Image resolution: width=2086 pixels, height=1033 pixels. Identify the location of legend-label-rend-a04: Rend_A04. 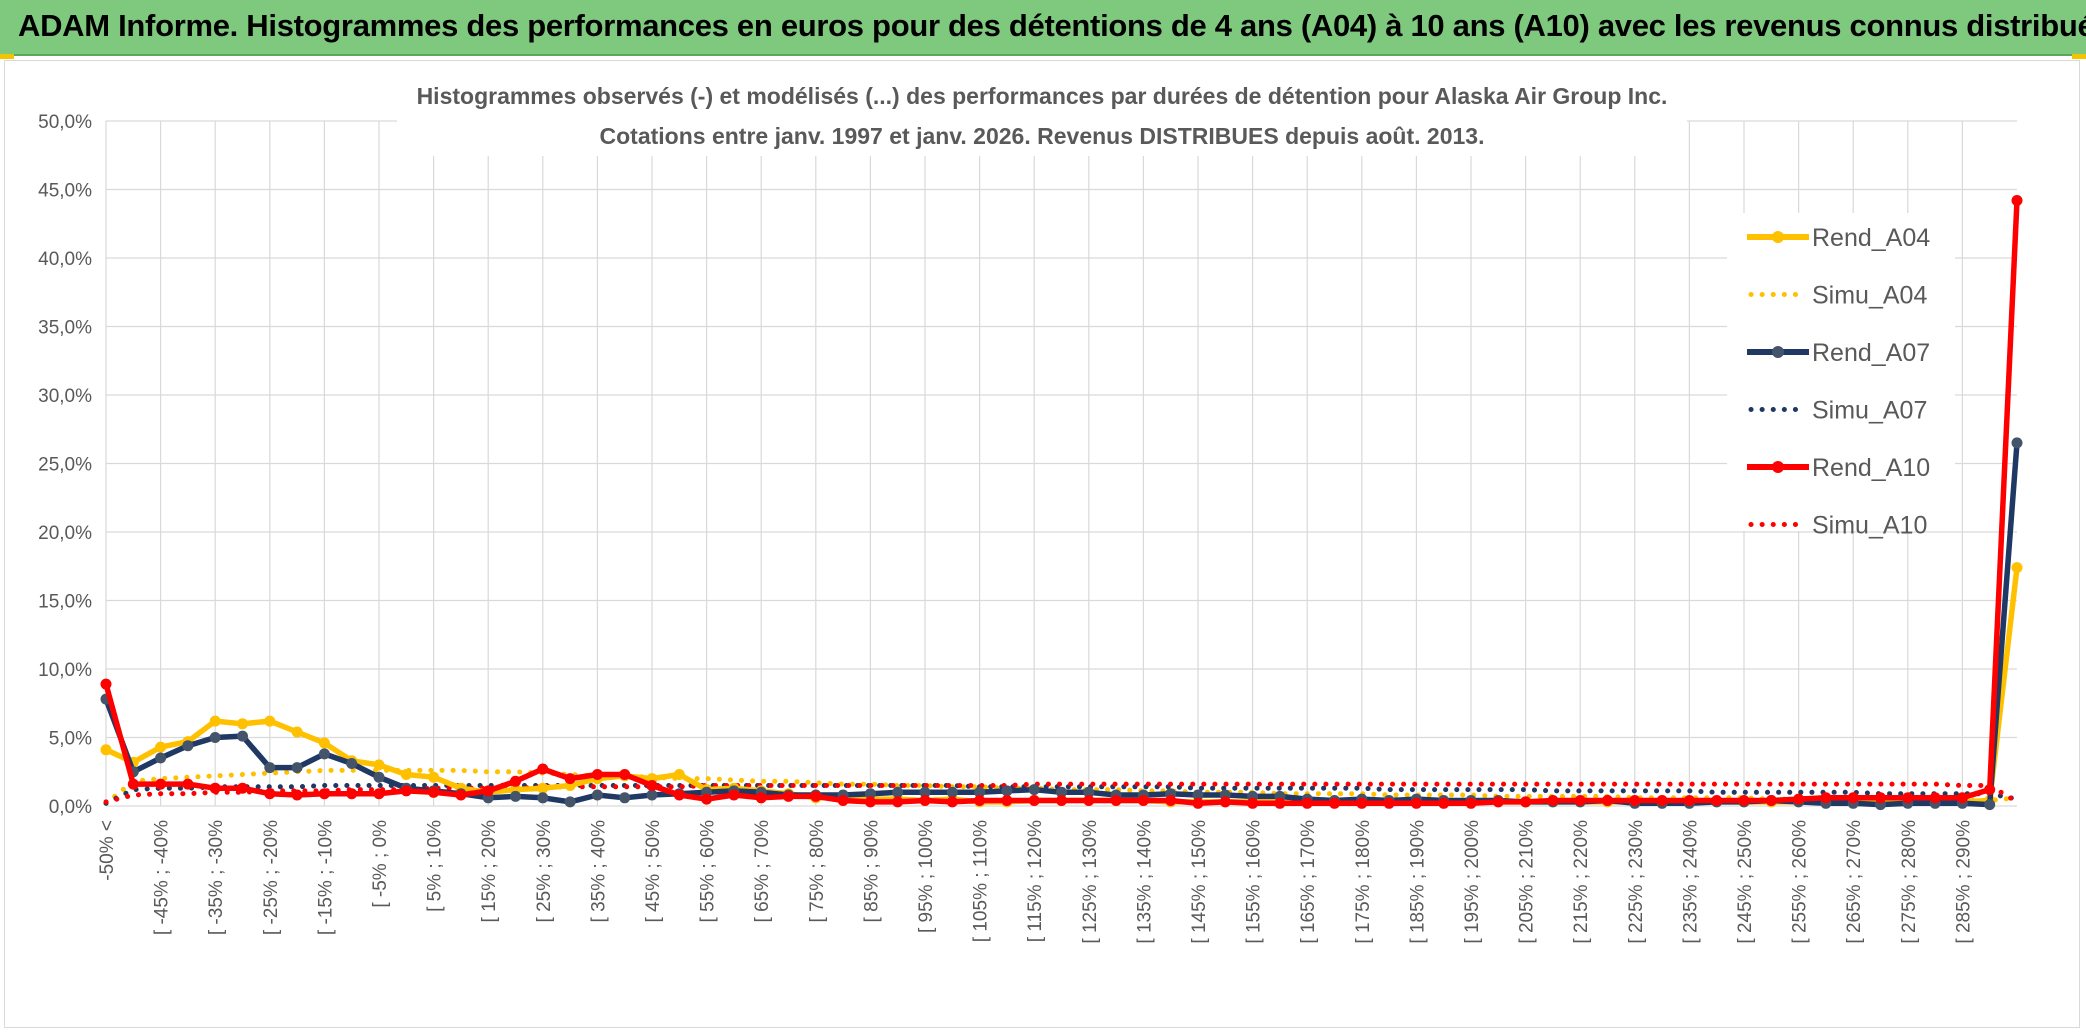
(1871, 238).